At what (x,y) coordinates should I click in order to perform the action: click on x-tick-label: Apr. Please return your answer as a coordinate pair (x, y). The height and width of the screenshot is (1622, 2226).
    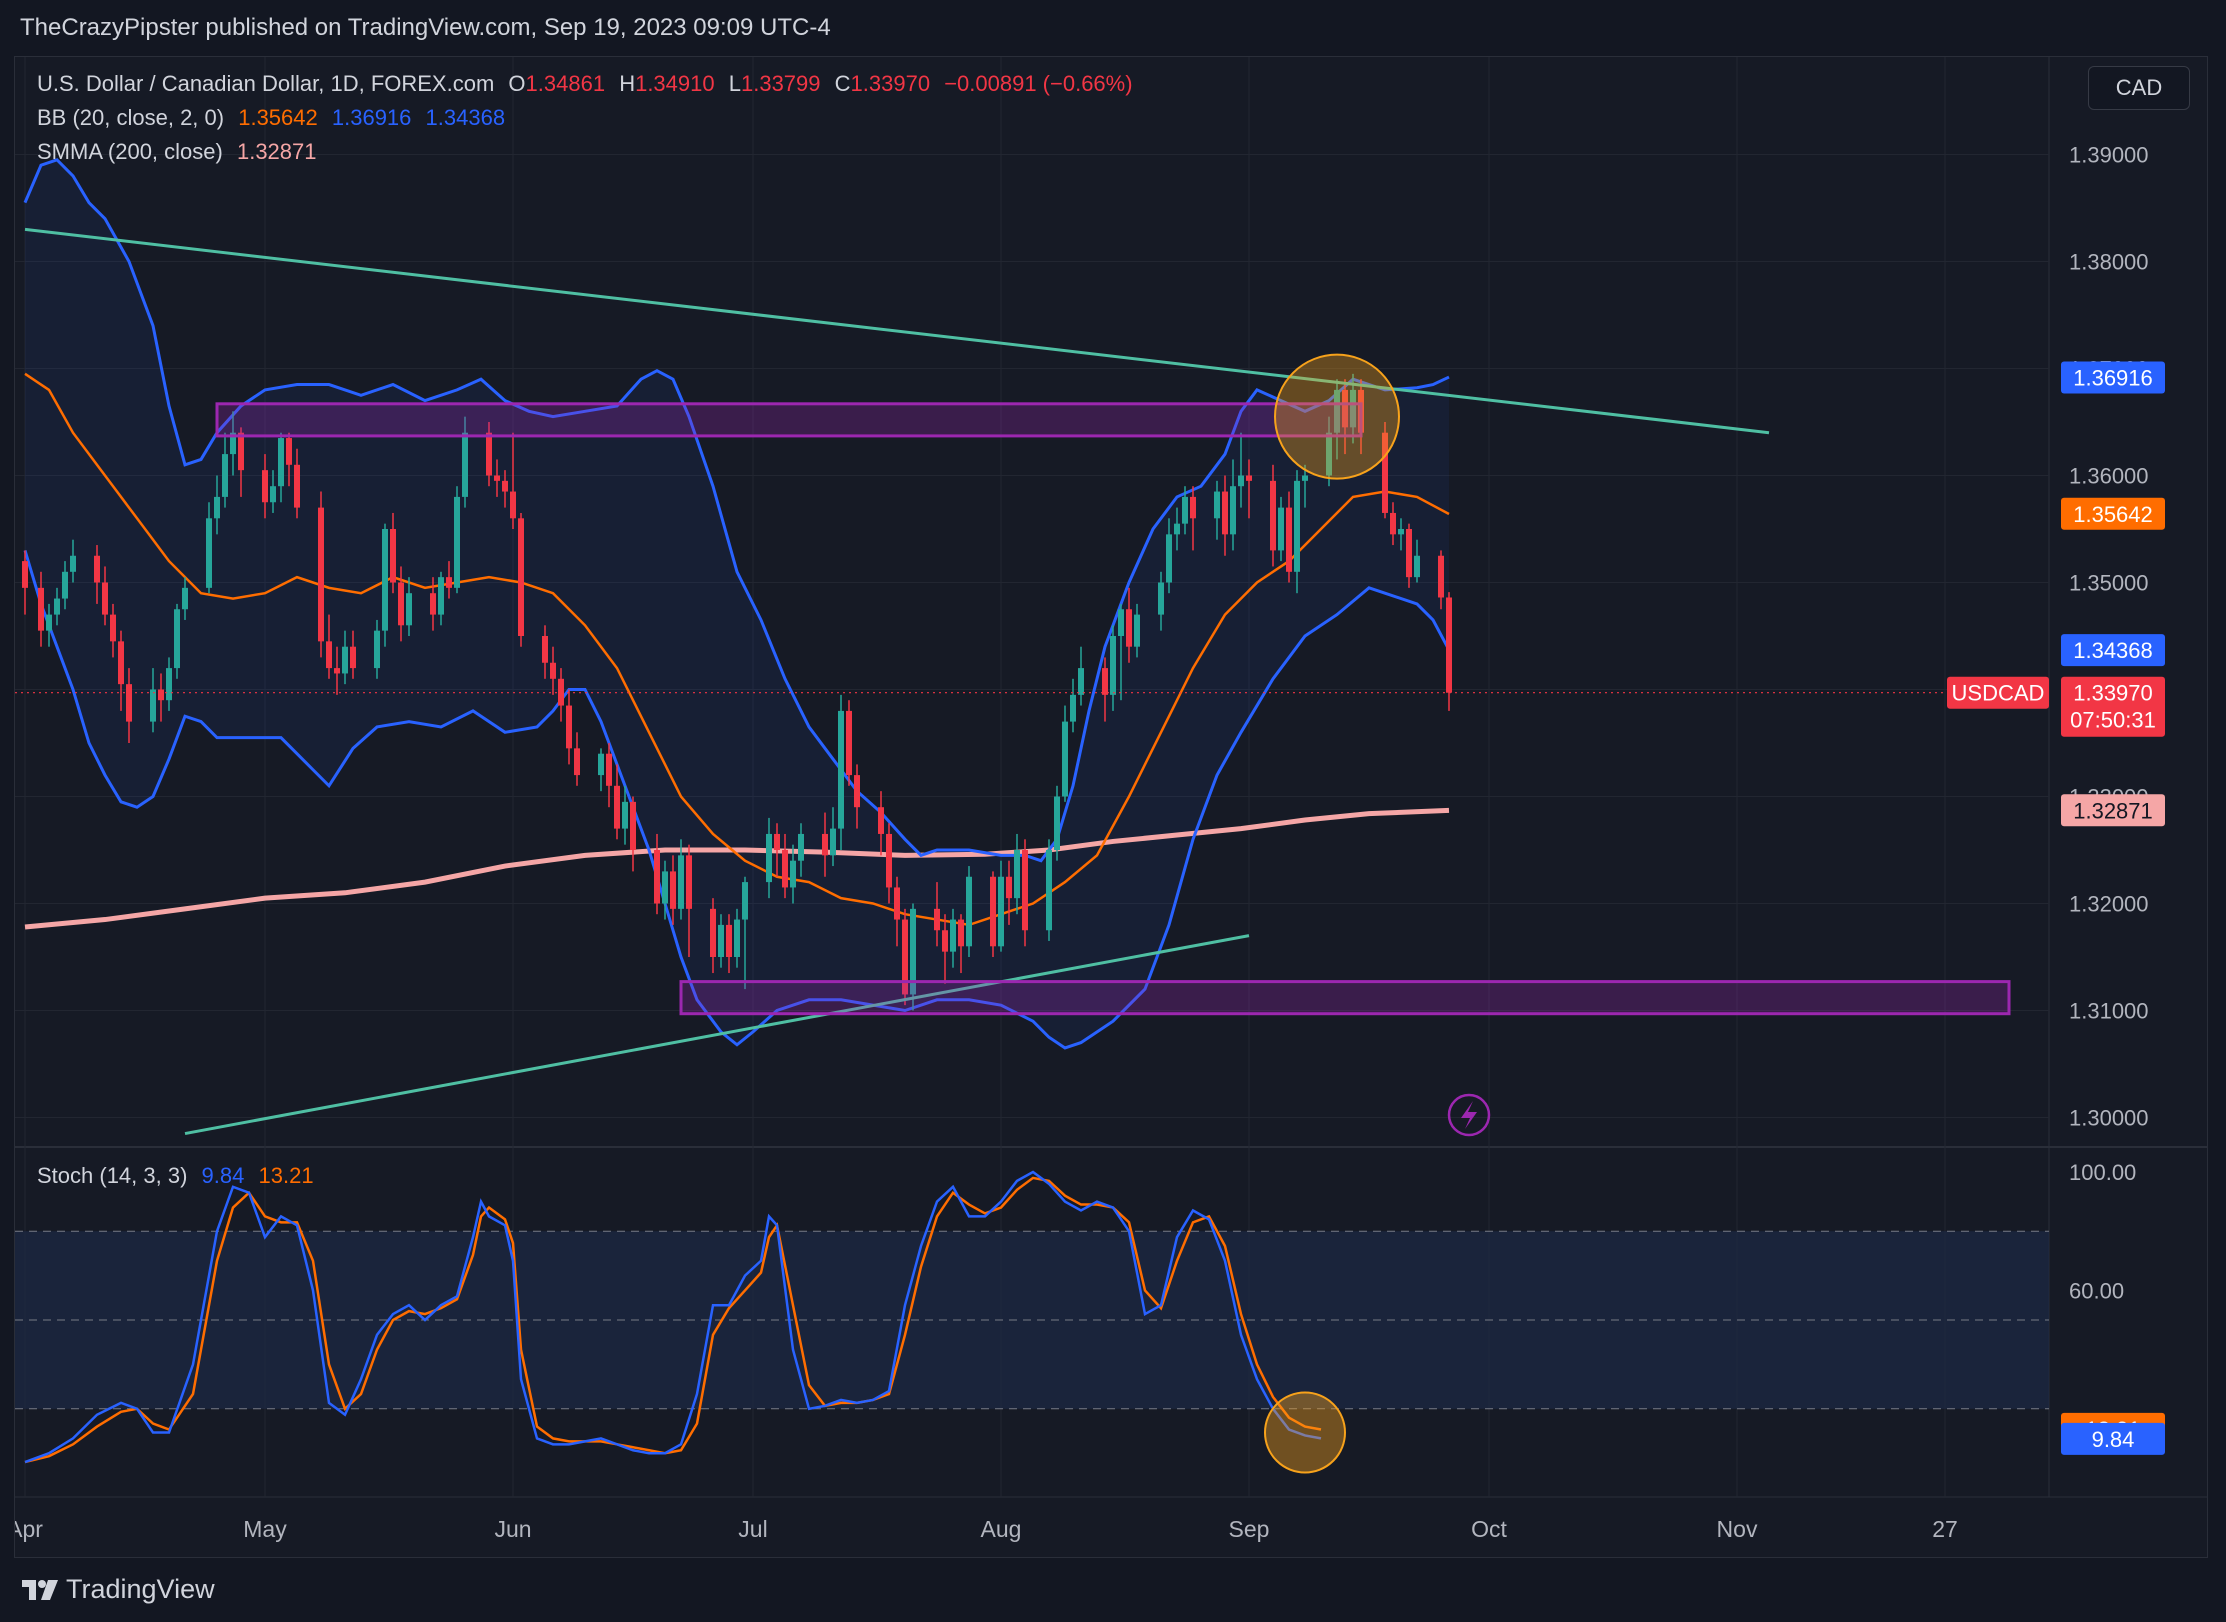
    Looking at the image, I should click on (29, 1529).